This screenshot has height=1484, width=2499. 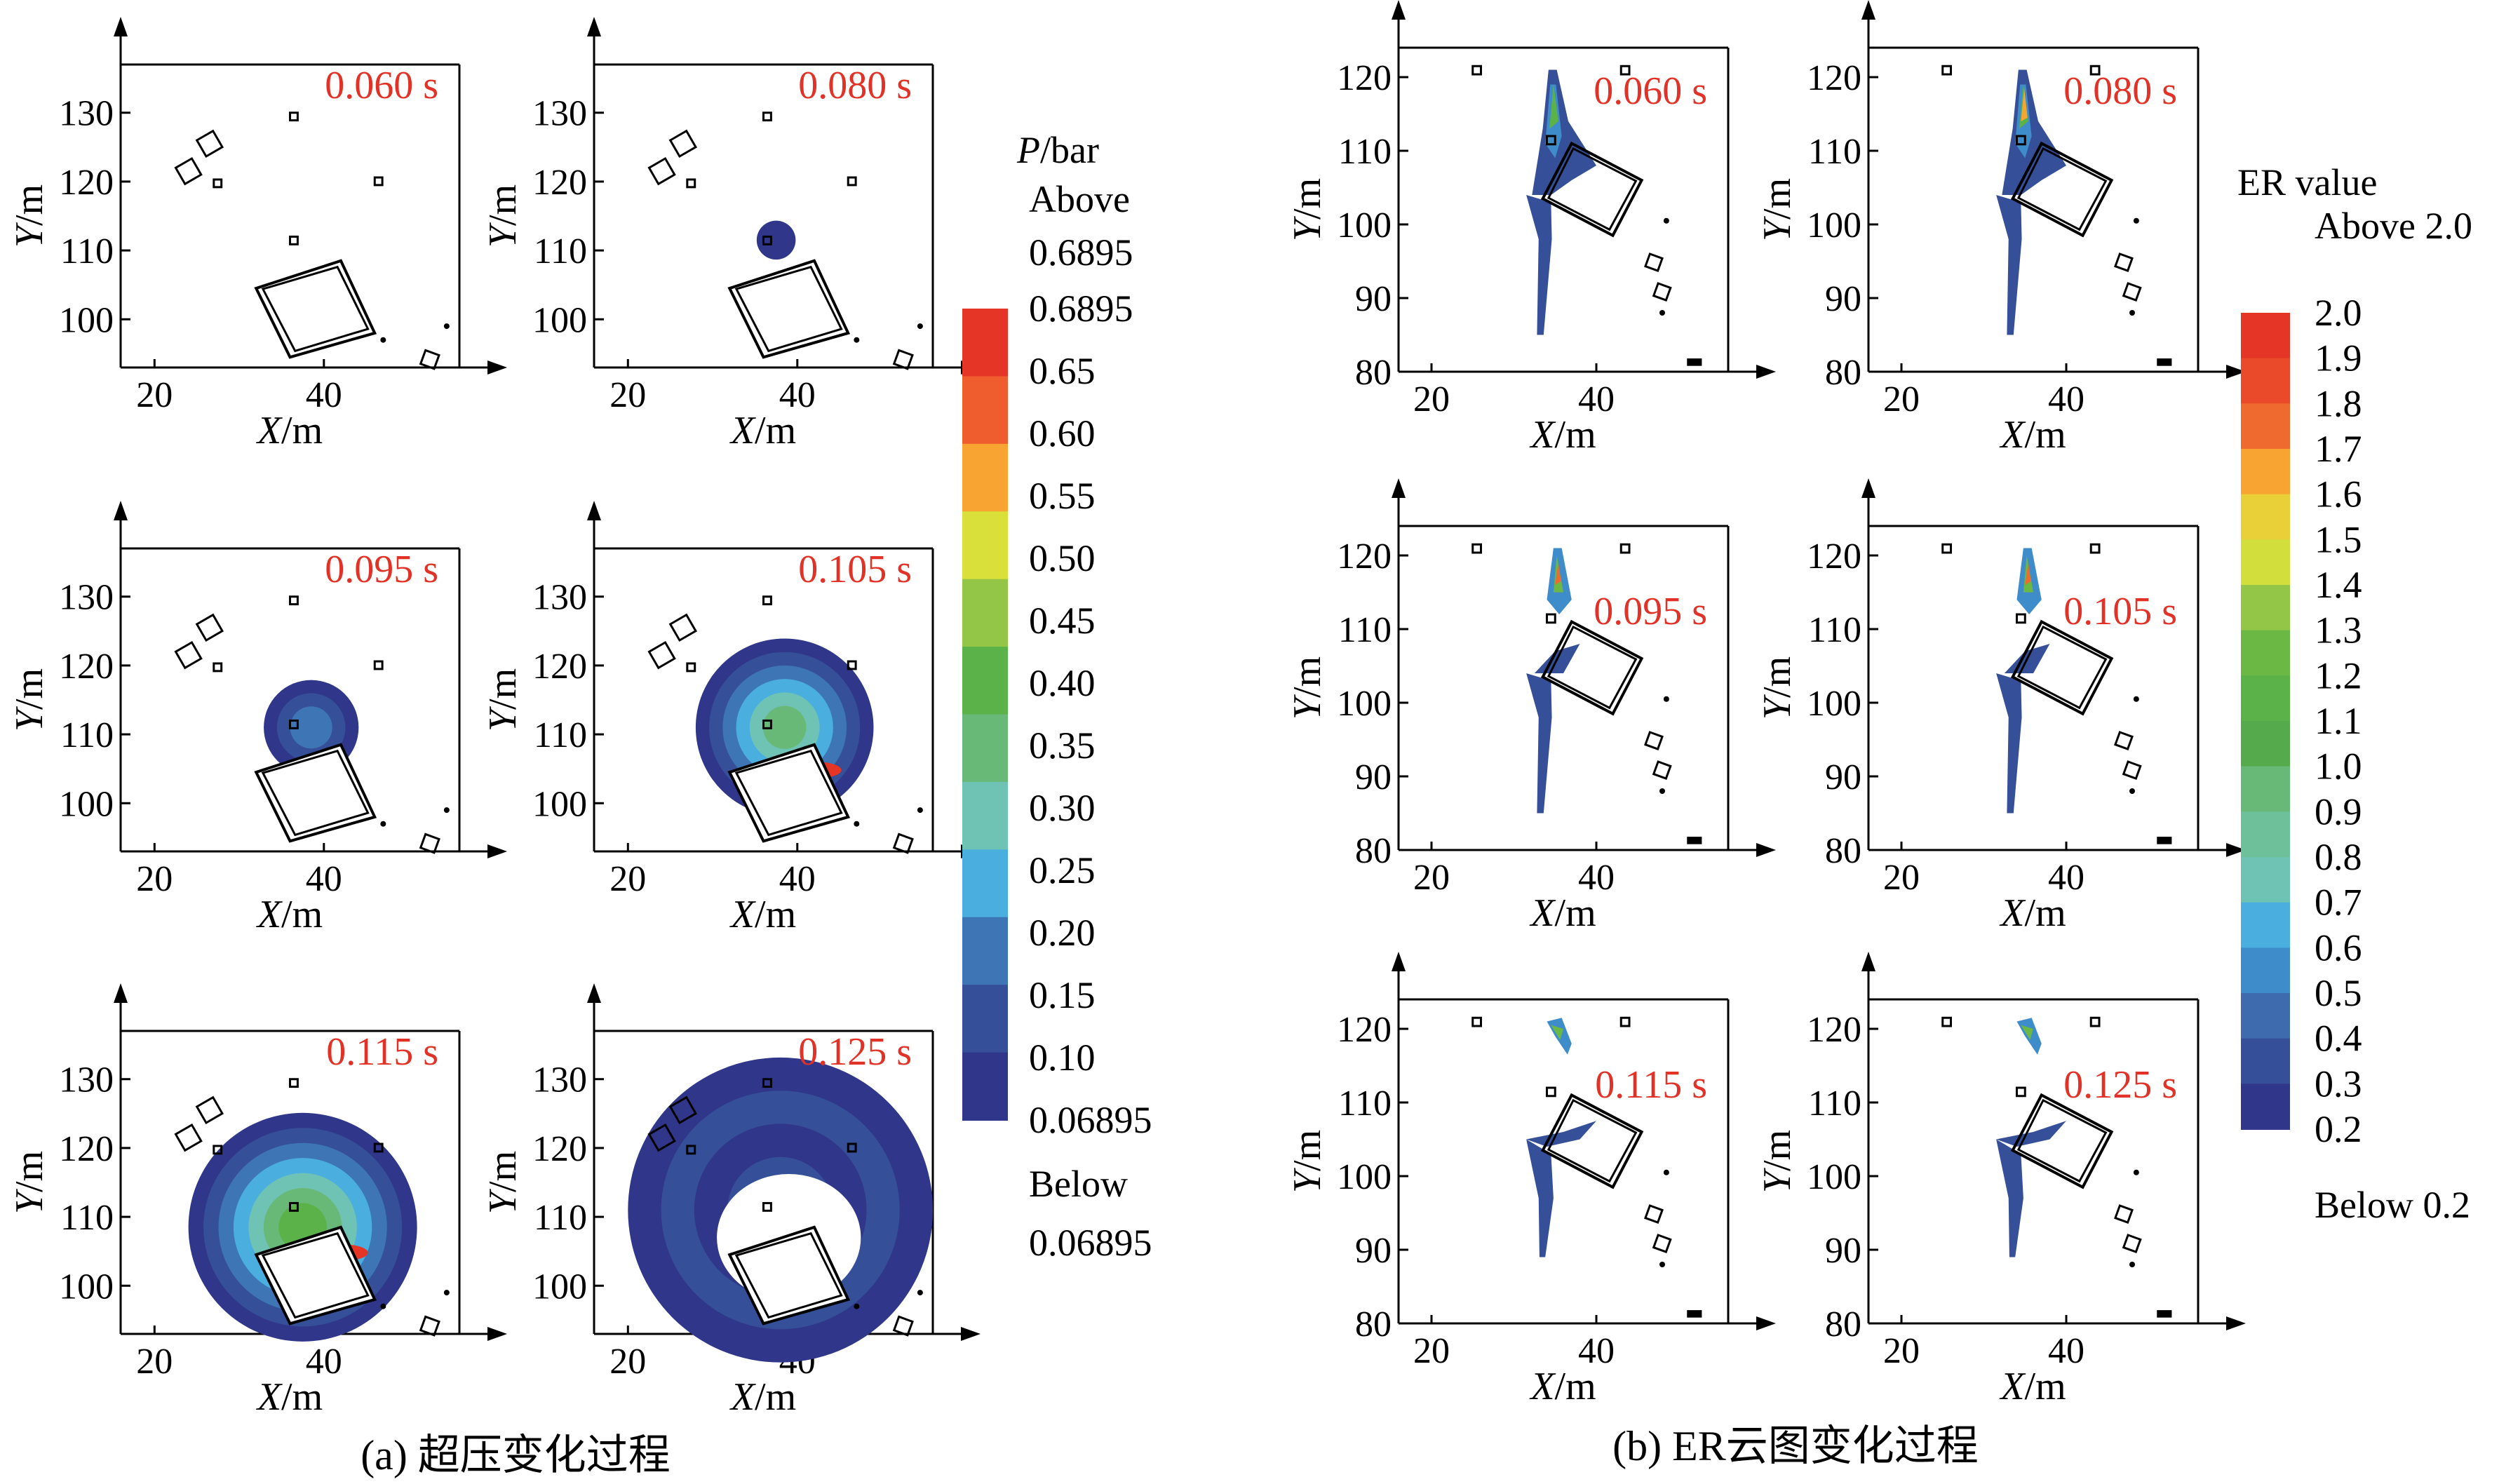 I want to click on time-label: 0.115 s, so click(x=1651, y=1085).